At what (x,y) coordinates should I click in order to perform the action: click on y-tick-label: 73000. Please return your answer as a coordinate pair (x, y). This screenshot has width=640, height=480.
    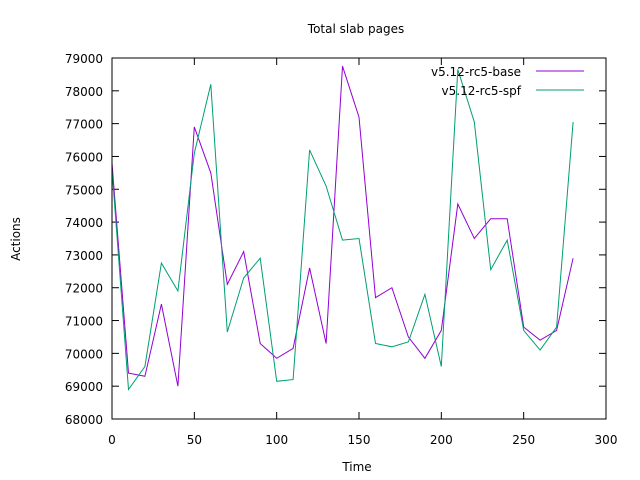
    Looking at the image, I should click on (84, 256).